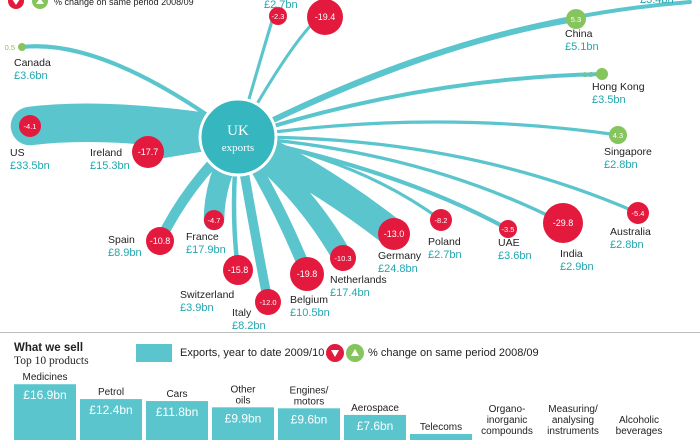 This screenshot has width=700, height=440. I want to click on change-marker-germany, so click(394, 234).